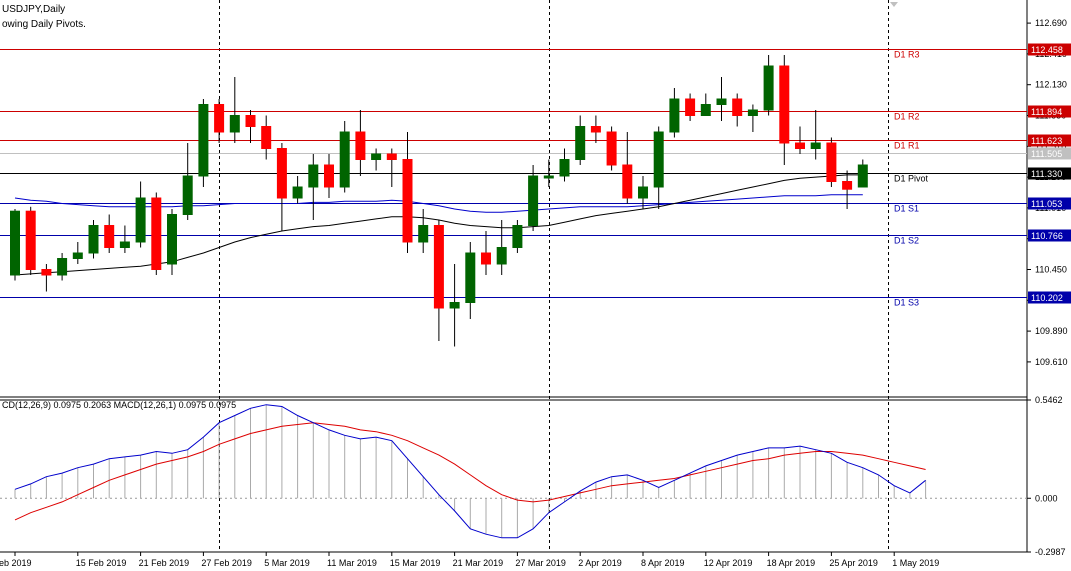 This screenshot has width=1071, height=571. Describe the element at coordinates (1046, 204) in the screenshot. I see `pivot-price-label: 111.053` at that location.